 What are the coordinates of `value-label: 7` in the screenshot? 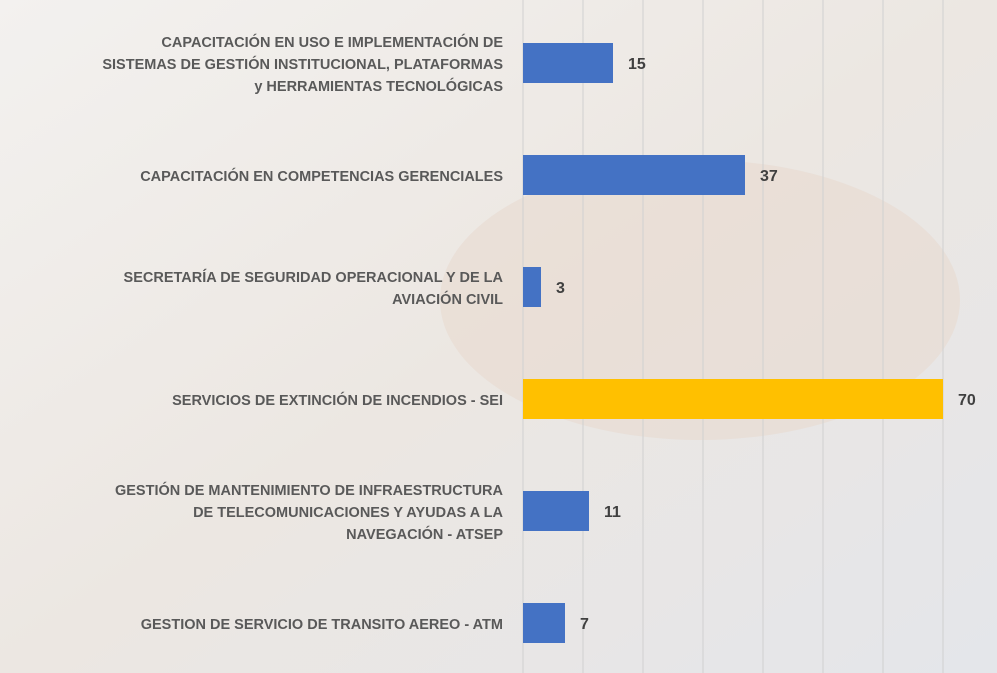 It's located at (584, 624).